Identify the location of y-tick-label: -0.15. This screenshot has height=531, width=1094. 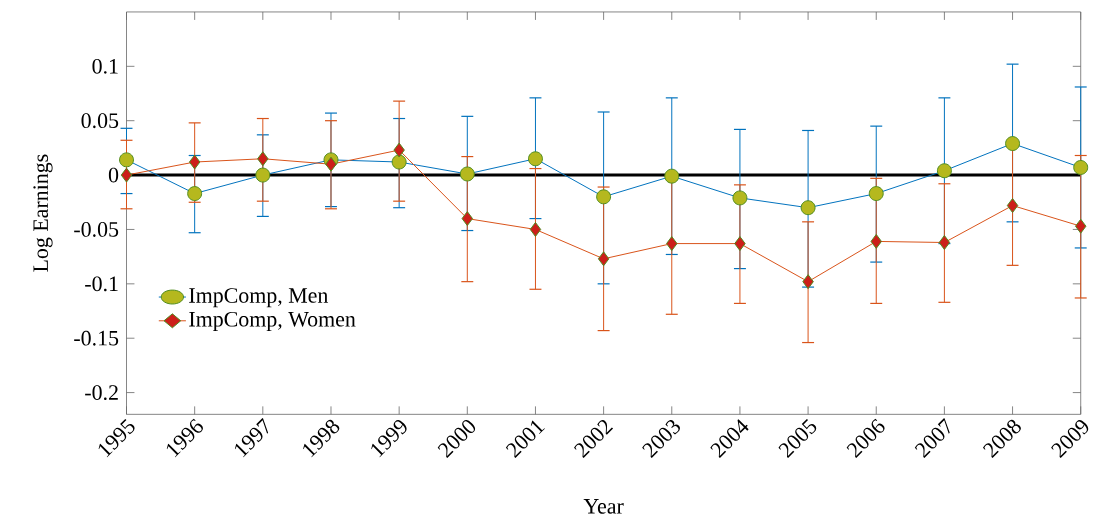
(96, 338).